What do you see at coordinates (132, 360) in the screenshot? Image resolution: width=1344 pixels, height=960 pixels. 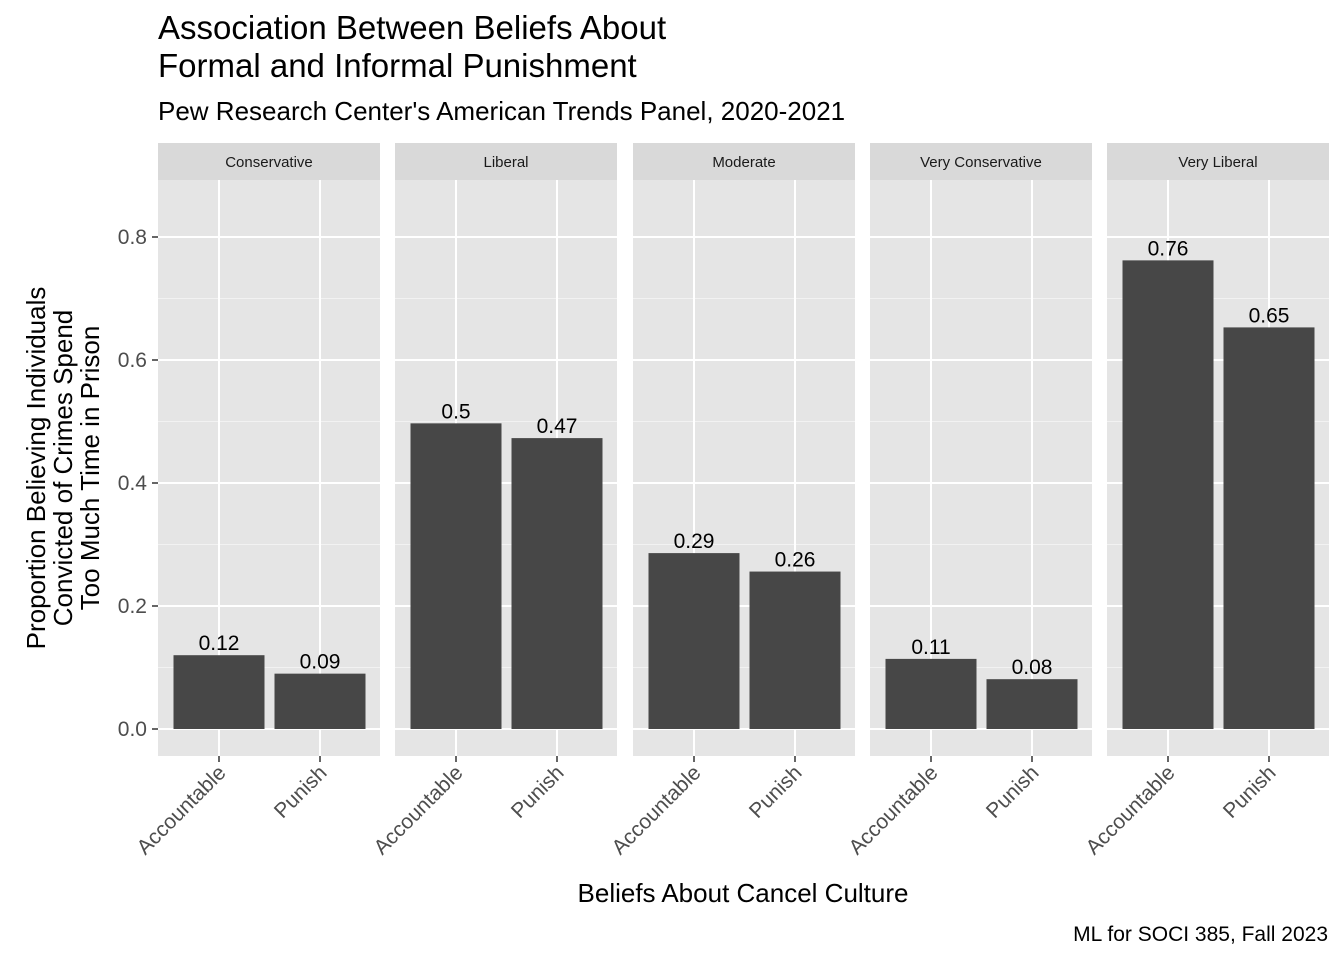 I see `y-tick-label: 0.6` at bounding box center [132, 360].